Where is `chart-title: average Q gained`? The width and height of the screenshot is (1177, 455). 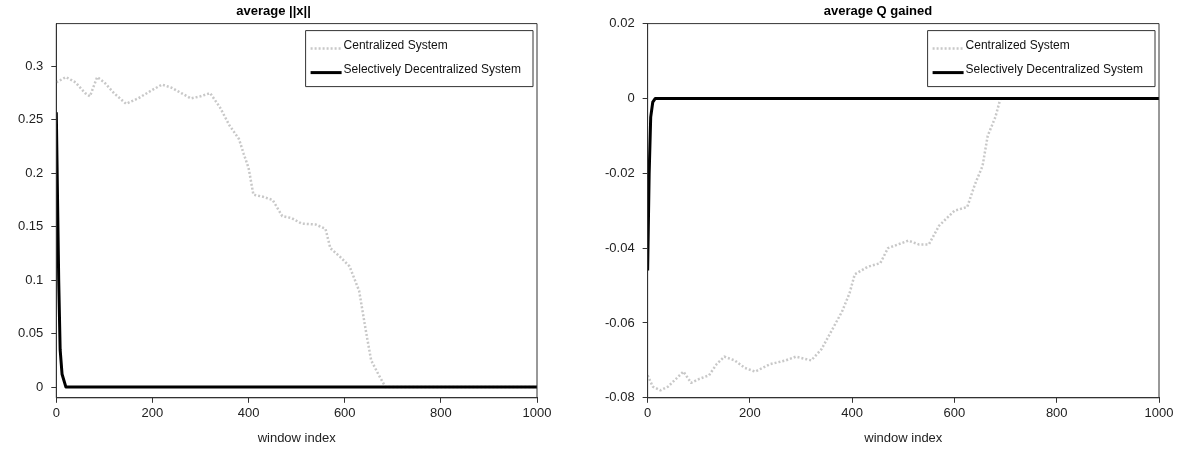 chart-title: average Q gained is located at coordinates (878, 11).